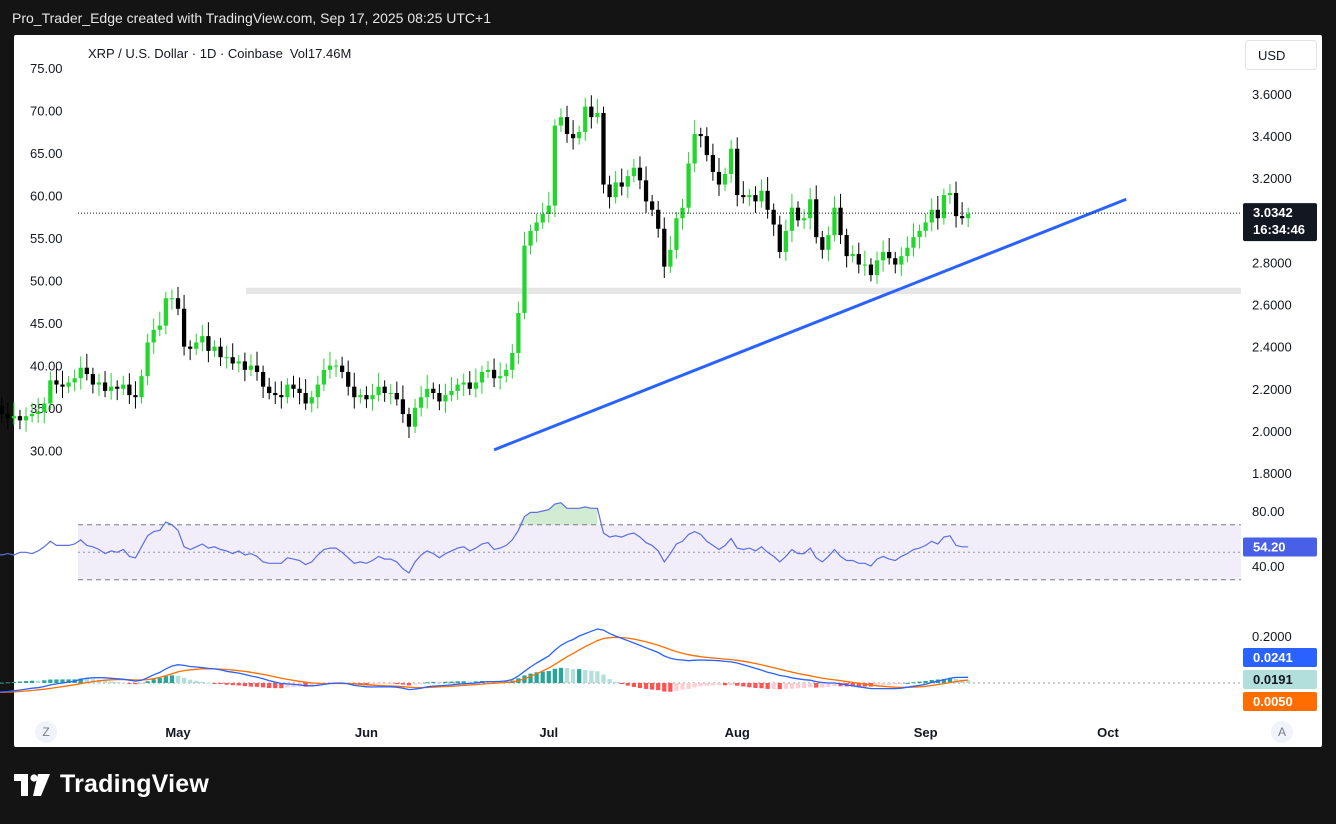 The image size is (1336, 824). I want to click on left-axis-tick: 60.00, so click(46, 196).